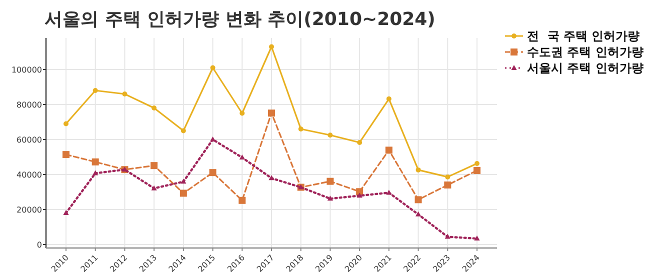 This screenshot has width=658, height=277. What do you see at coordinates (29, 175) in the screenshot?
I see `y-tick-label: 40000` at bounding box center [29, 175].